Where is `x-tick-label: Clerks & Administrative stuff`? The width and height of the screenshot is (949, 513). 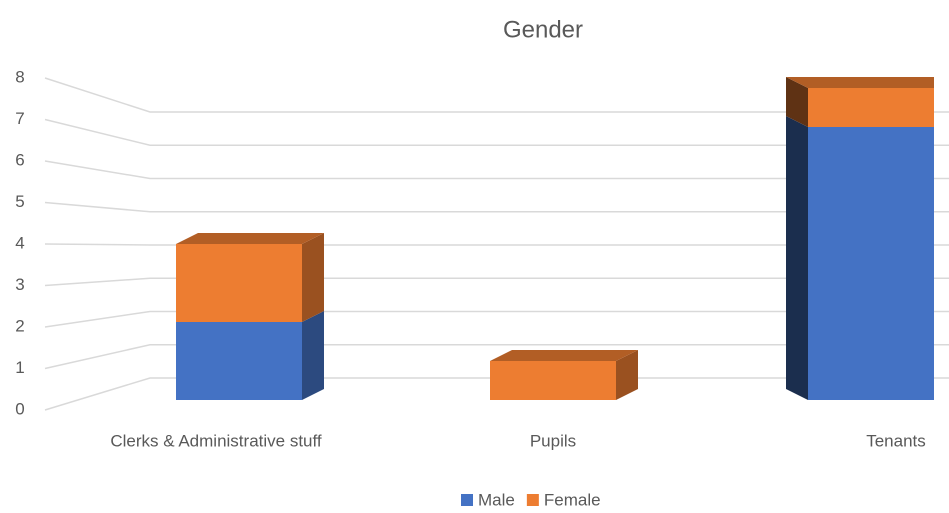
x-tick-label: Clerks & Administrative stuff is located at coordinates (216, 440).